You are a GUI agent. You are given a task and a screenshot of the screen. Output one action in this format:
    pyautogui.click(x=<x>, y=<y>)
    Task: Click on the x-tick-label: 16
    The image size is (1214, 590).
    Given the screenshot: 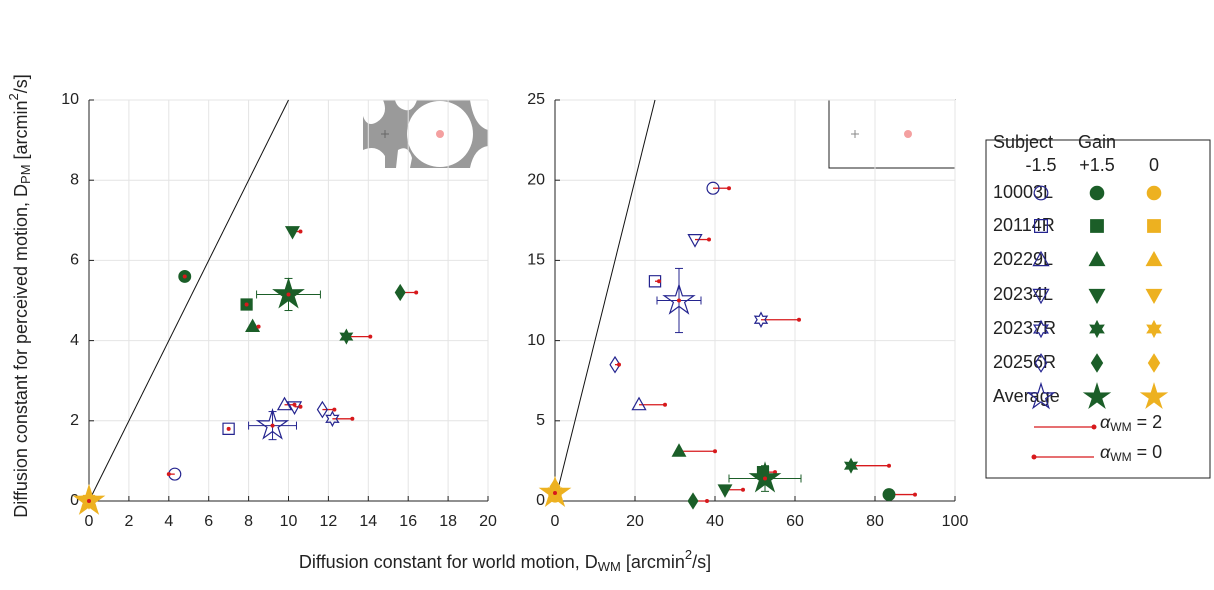 What is the action you would take?
    pyautogui.click(x=408, y=521)
    